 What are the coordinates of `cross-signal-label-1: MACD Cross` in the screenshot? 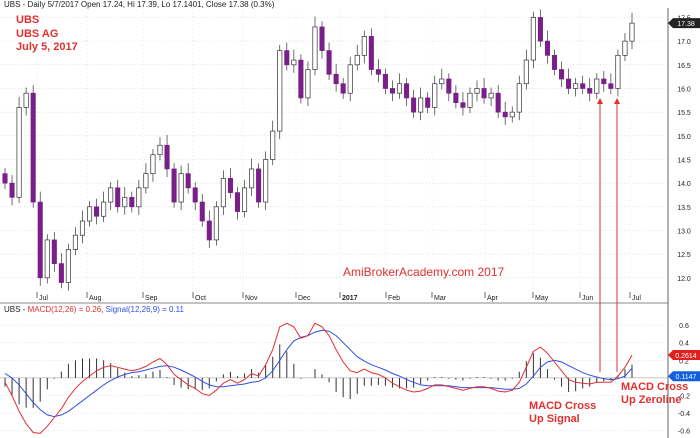 It's located at (563, 406).